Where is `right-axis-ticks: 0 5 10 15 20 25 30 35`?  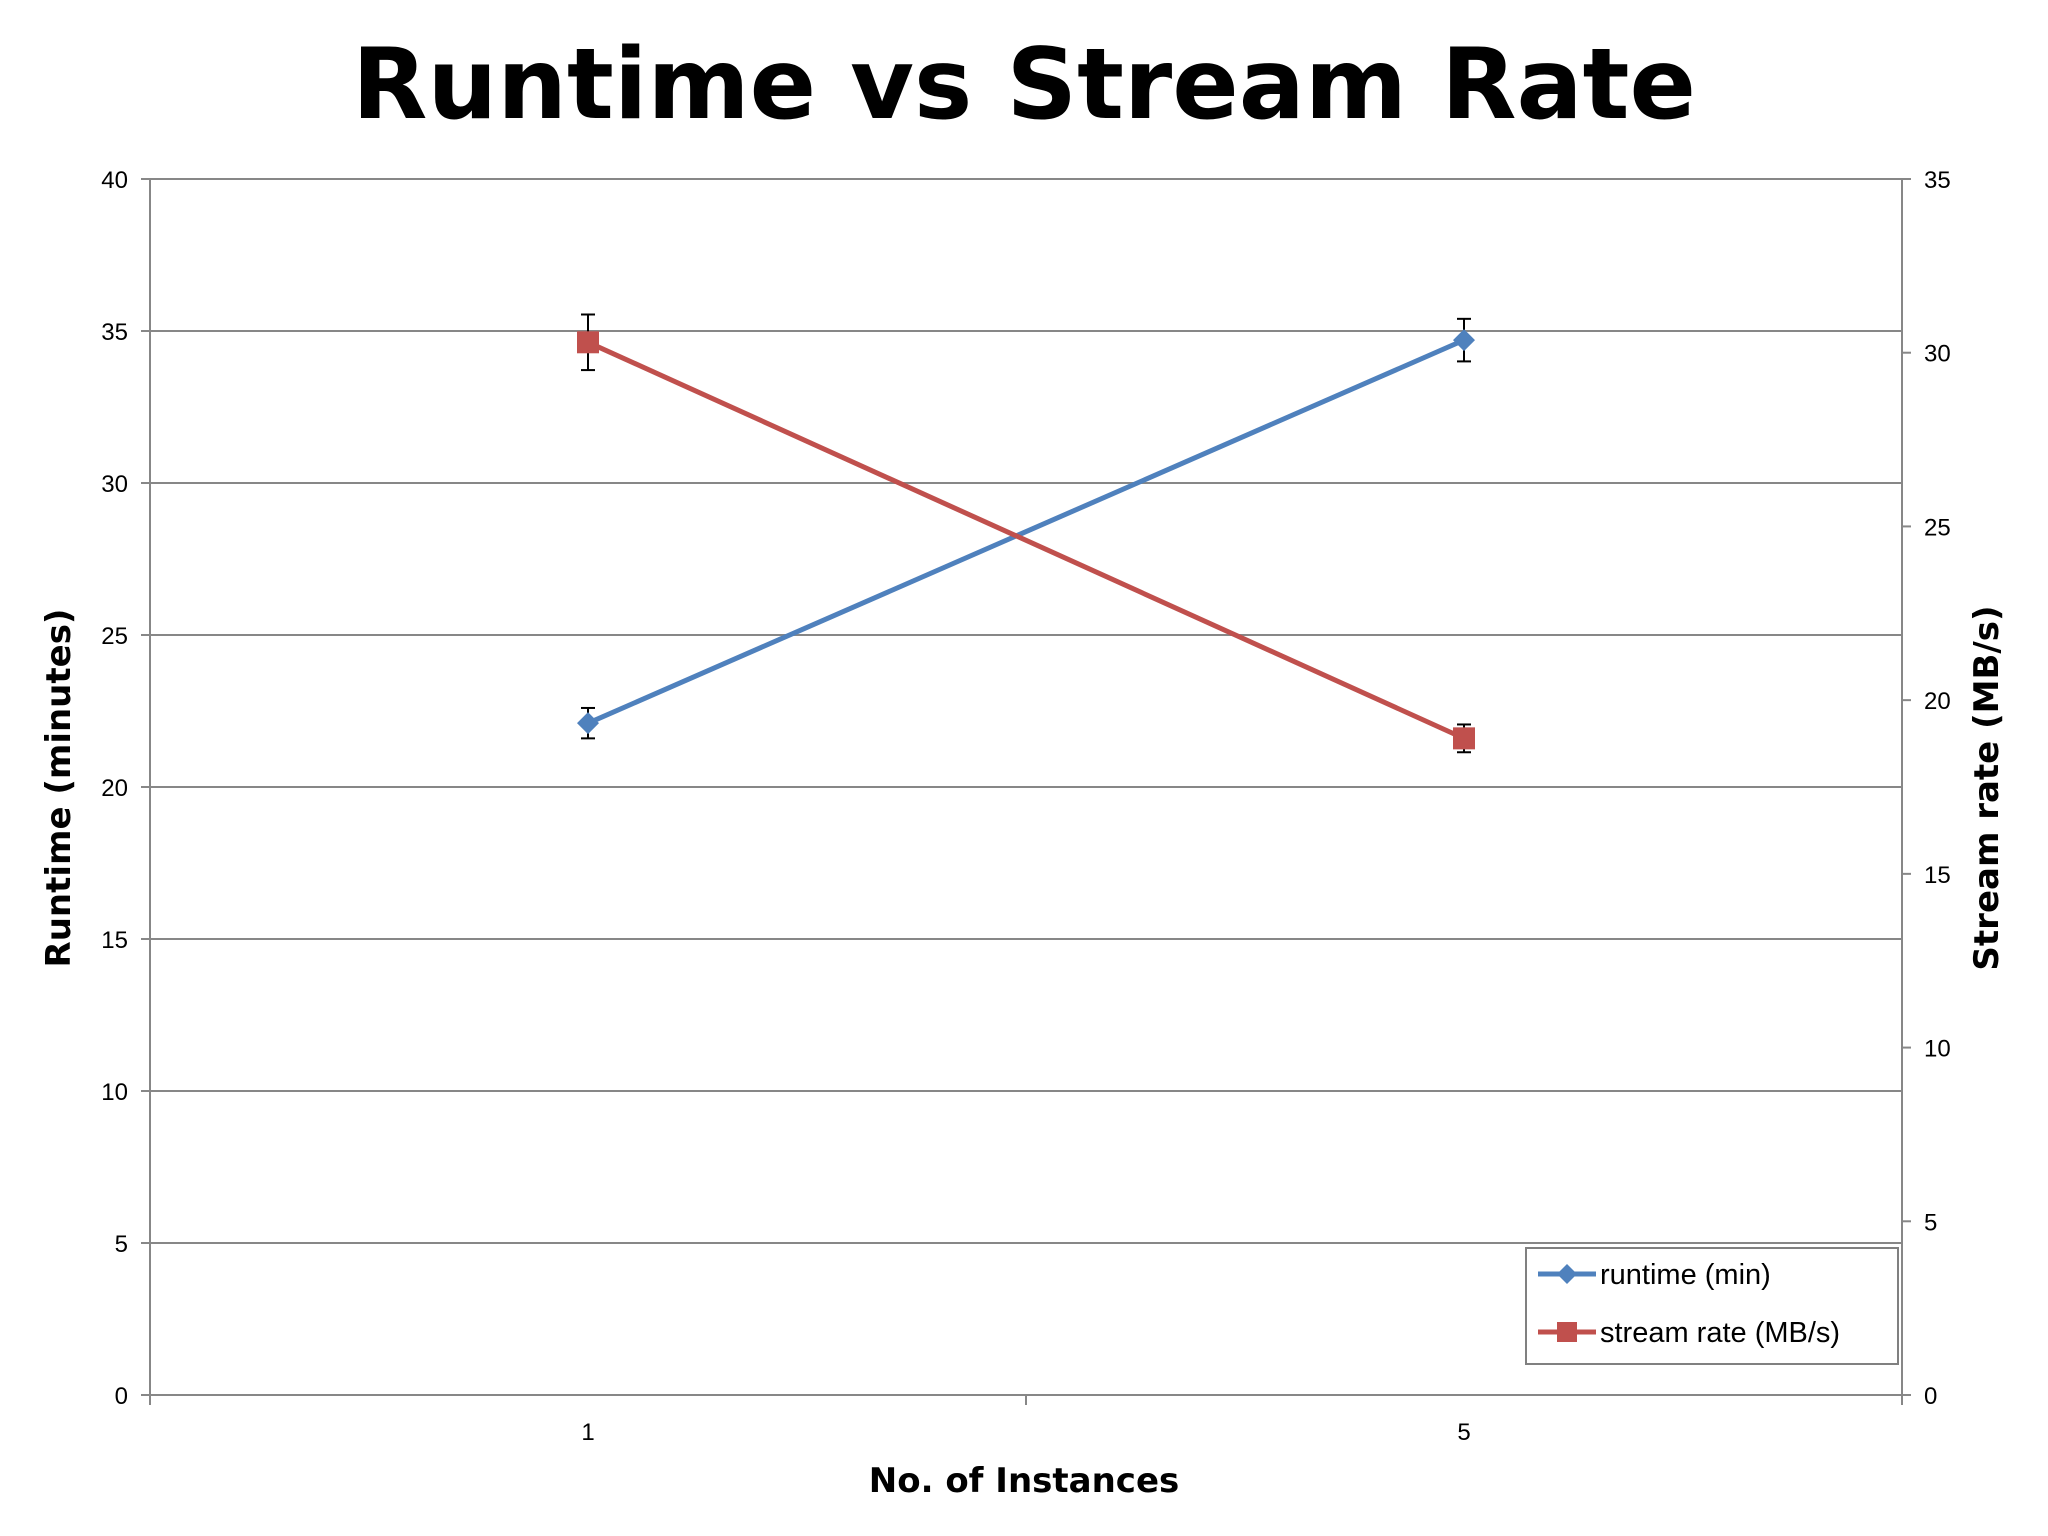 right-axis-ticks: 0 5 10 15 20 25 30 35 is located at coordinates (1926, 788).